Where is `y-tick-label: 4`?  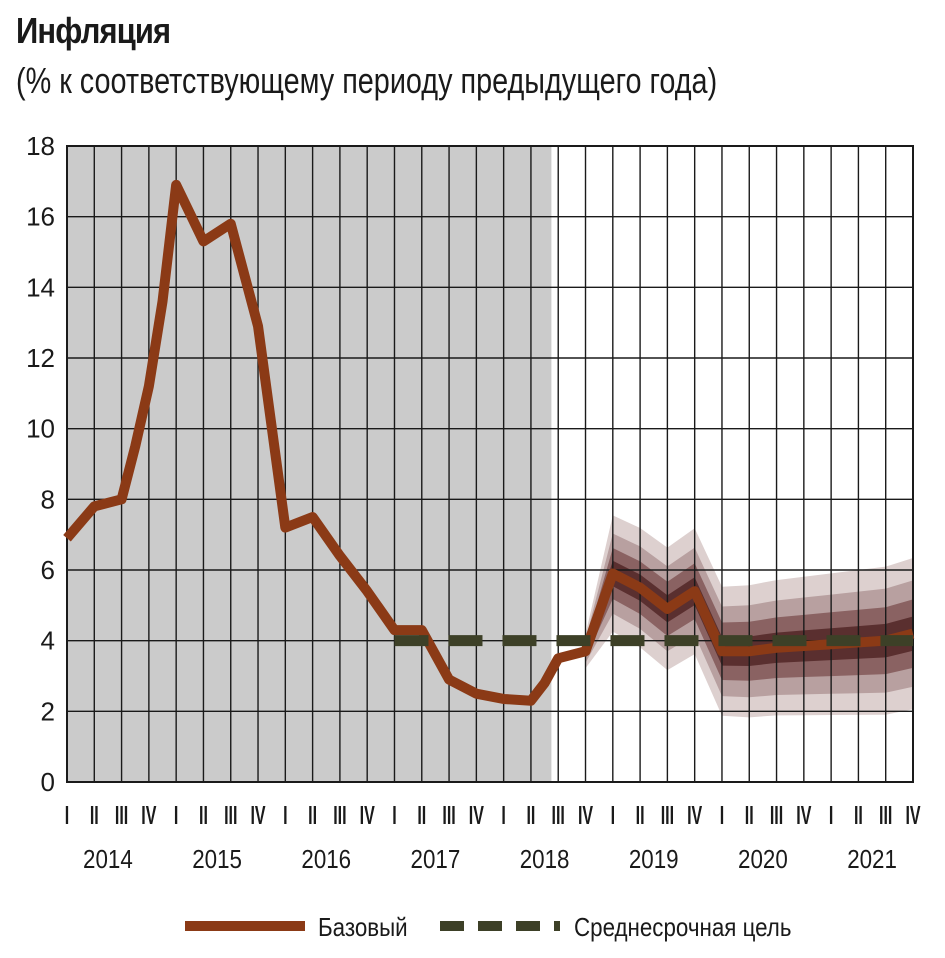 y-tick-label: 4 is located at coordinates (48, 641).